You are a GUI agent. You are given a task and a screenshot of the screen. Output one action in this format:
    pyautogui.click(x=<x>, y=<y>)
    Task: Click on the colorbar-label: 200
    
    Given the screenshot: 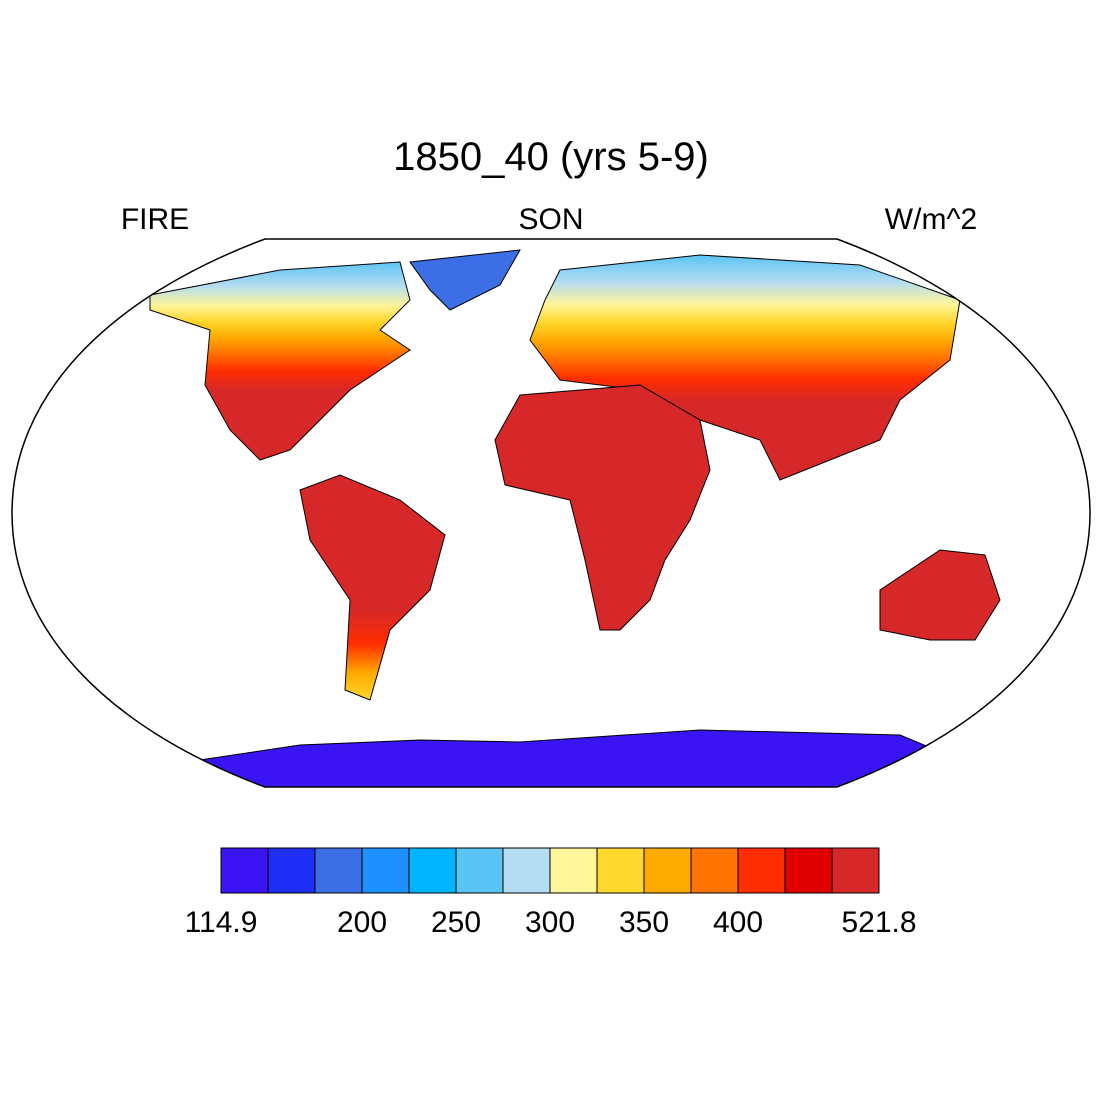 What is the action you would take?
    pyautogui.click(x=362, y=922)
    